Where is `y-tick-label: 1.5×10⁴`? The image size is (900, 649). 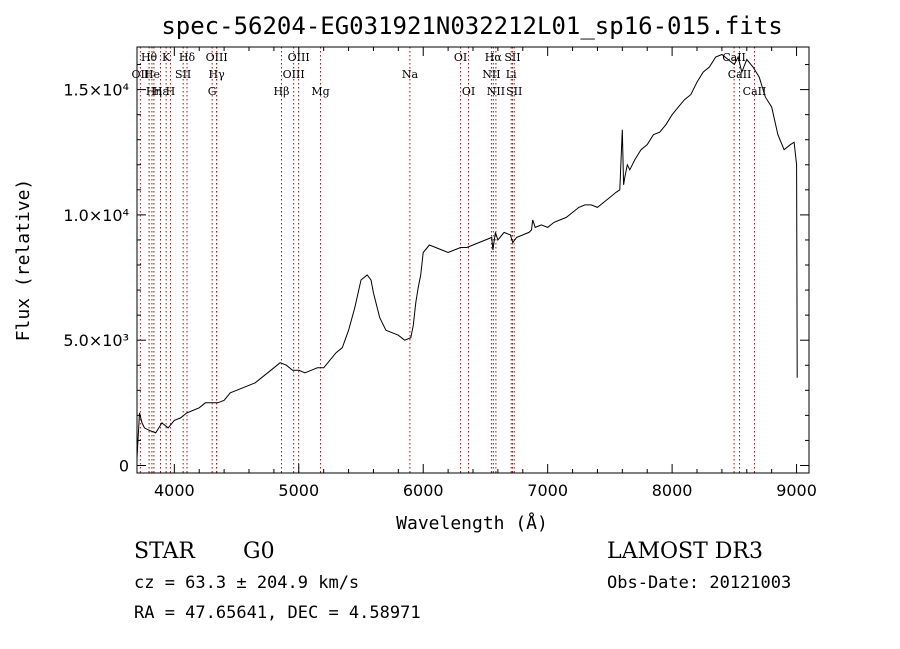
y-tick-label: 1.5×10⁴ is located at coordinates (96, 90).